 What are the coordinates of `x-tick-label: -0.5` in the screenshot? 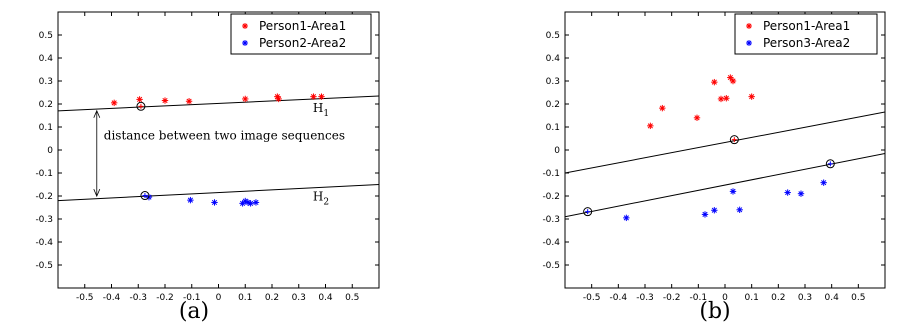 It's located at (85, 298).